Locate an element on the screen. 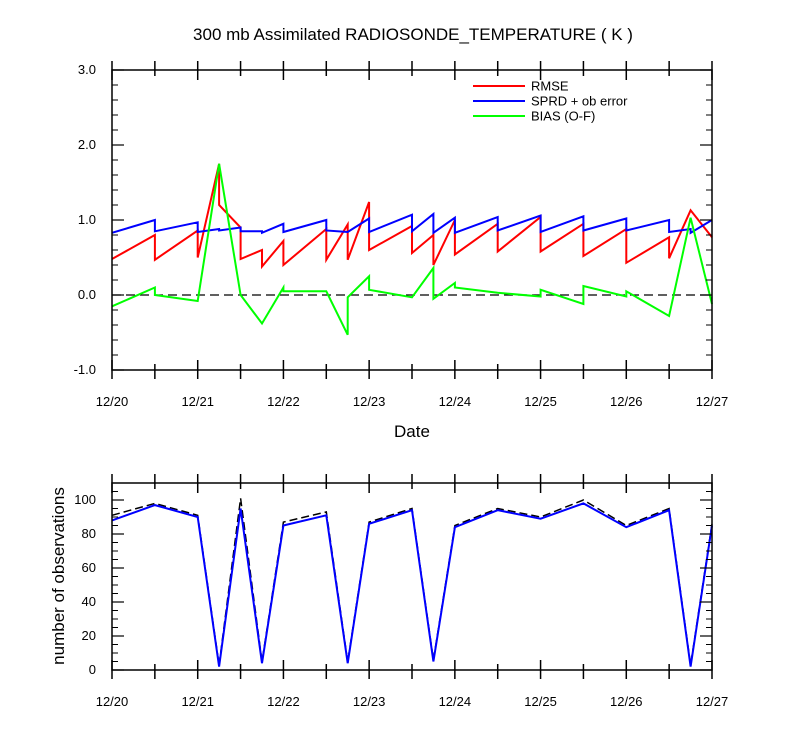  y-tick-label: 2.0 is located at coordinates (87, 144).